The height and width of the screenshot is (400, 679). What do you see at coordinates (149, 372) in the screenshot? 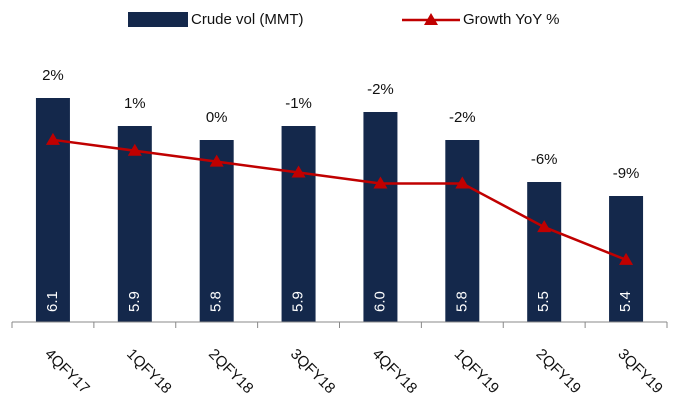
I see `x-tick-label: 1QFY18` at bounding box center [149, 372].